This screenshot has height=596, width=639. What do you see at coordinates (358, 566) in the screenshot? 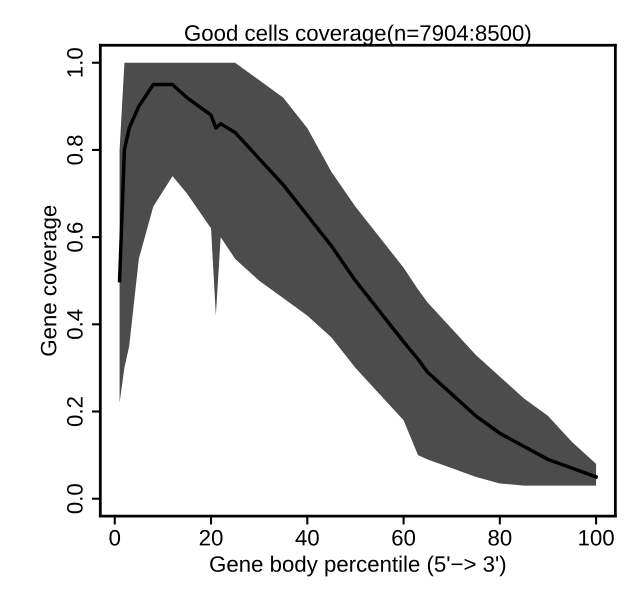
I see `x-axis-title: Gene body percentile (5'−> 3')` at bounding box center [358, 566].